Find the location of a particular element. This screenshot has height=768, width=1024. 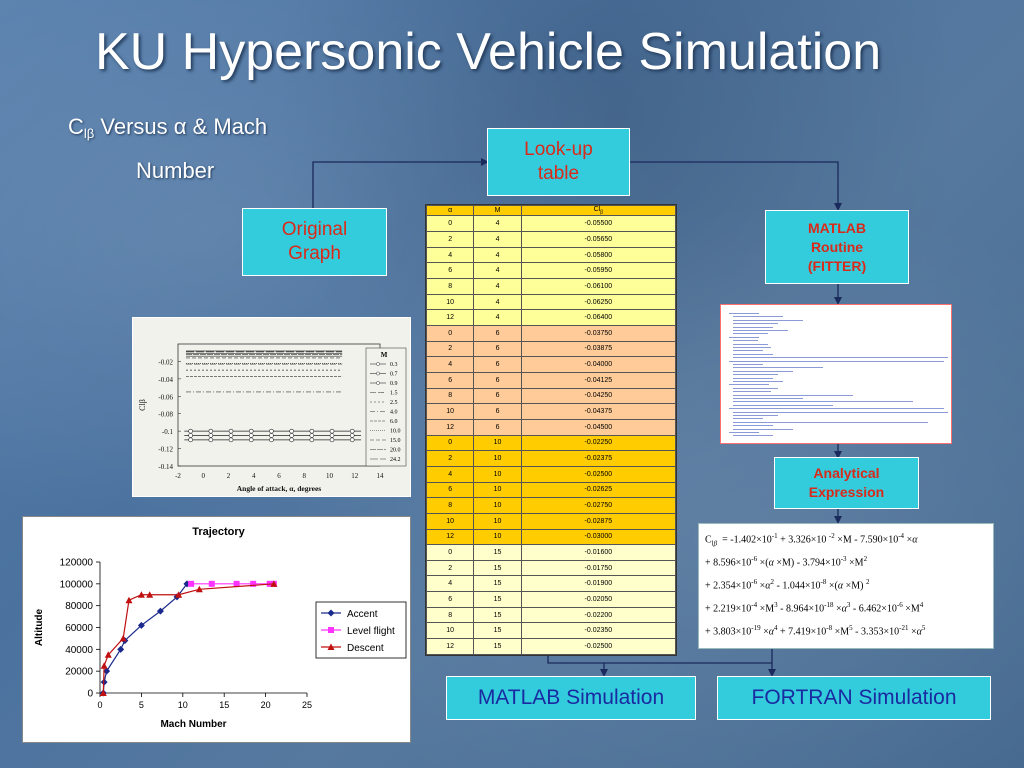

orig-legend-label: 15.0 is located at coordinates (395, 441).